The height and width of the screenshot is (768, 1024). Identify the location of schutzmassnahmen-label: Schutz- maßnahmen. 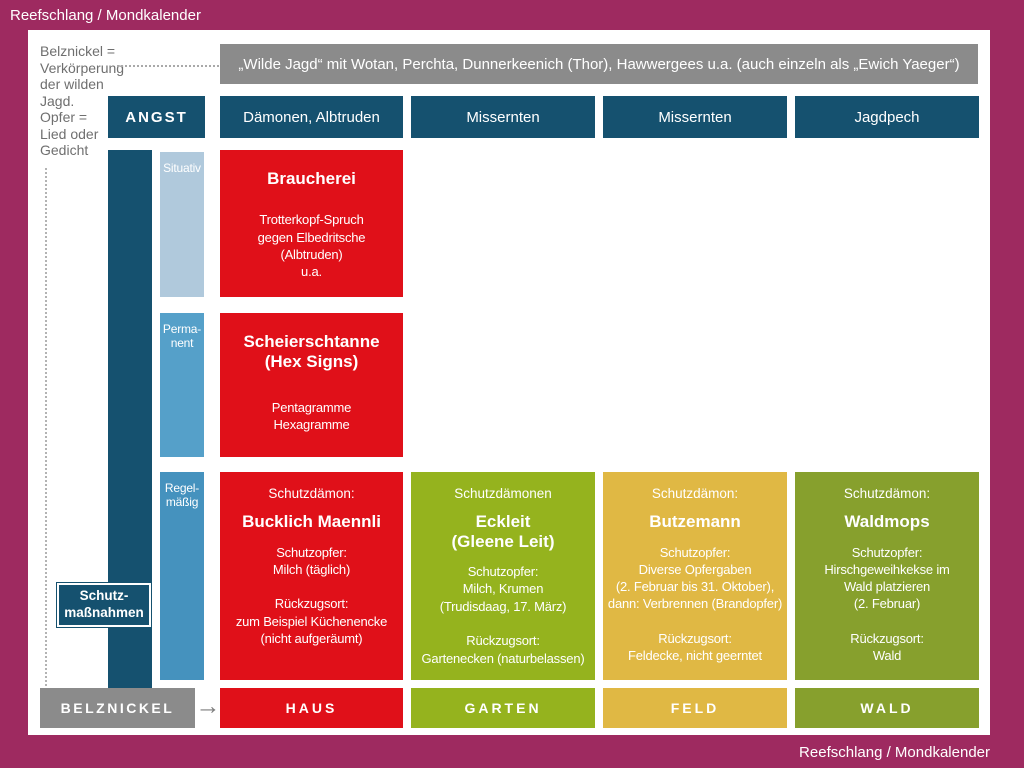
(104, 605).